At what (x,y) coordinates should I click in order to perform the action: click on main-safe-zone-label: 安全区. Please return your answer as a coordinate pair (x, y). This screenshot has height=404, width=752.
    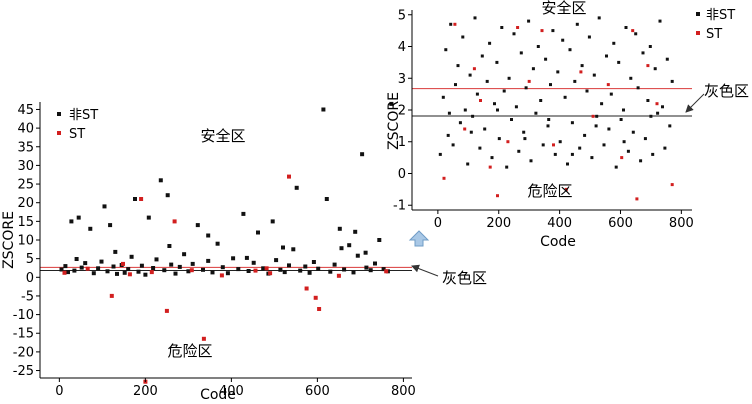
    Looking at the image, I should click on (222, 136).